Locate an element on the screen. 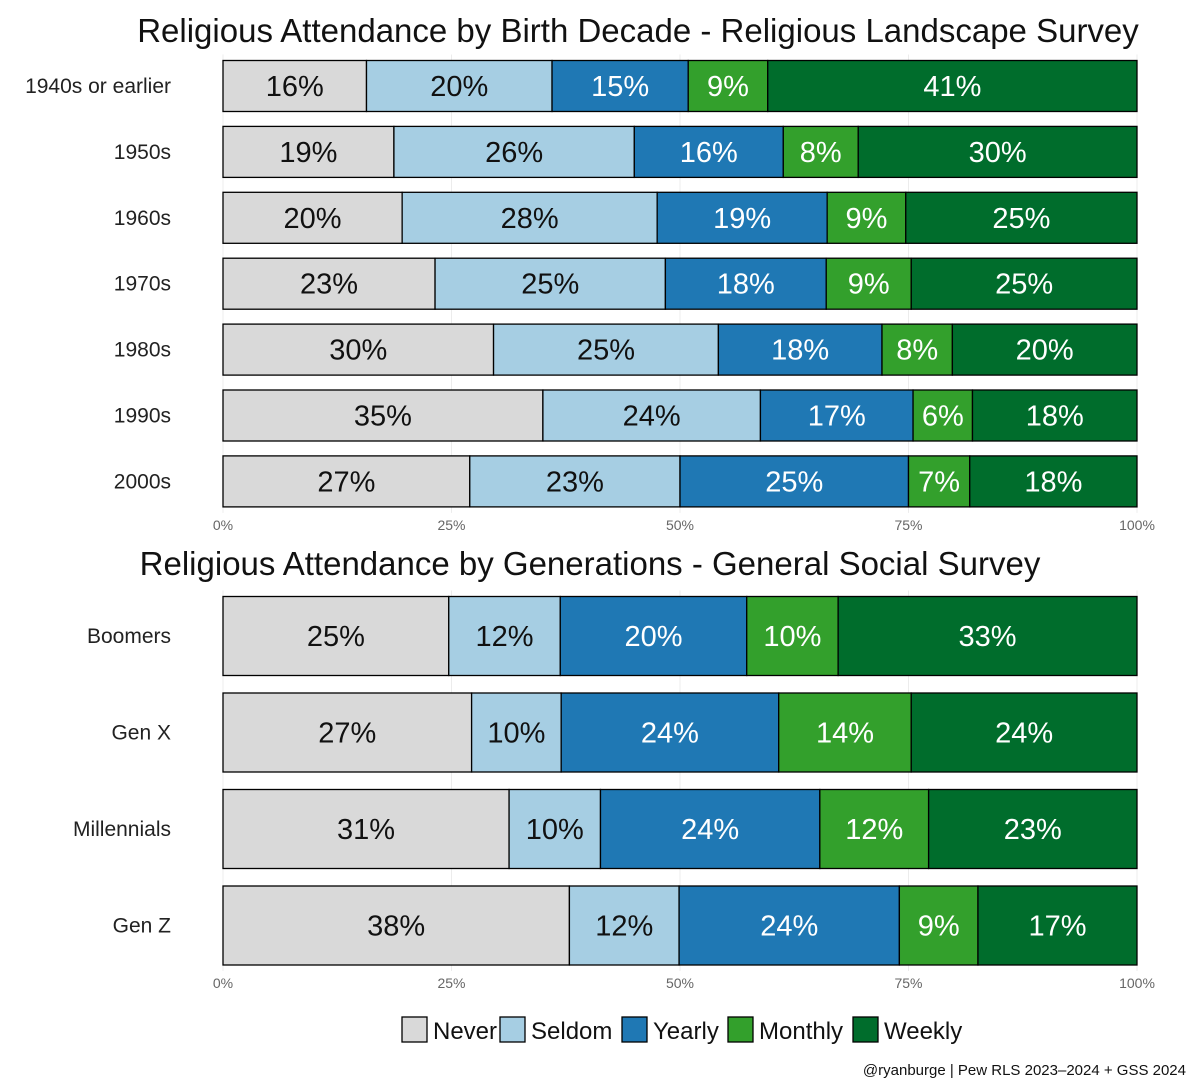 The image size is (1200, 1091). legend-label: Never is located at coordinates (465, 1031).